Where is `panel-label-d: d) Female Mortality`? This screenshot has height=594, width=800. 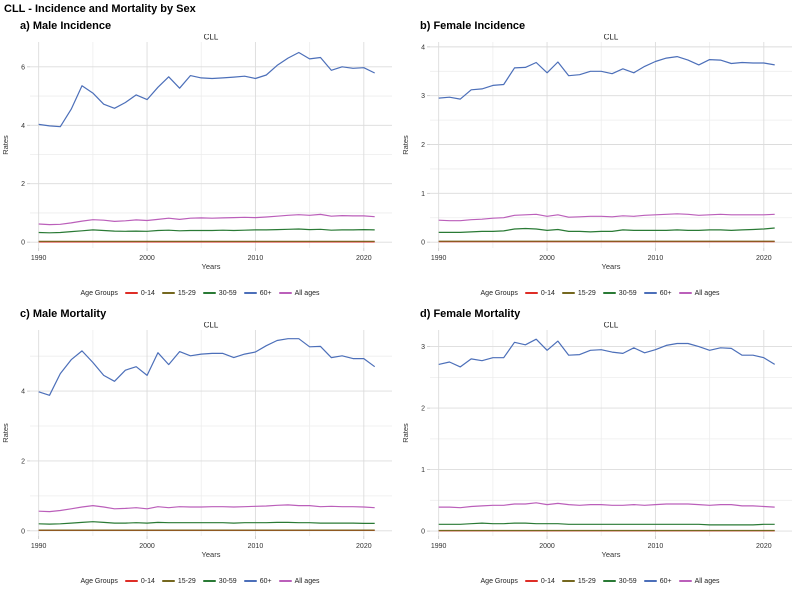
panel-label-d: d) Female Mortality is located at coordinates (470, 314).